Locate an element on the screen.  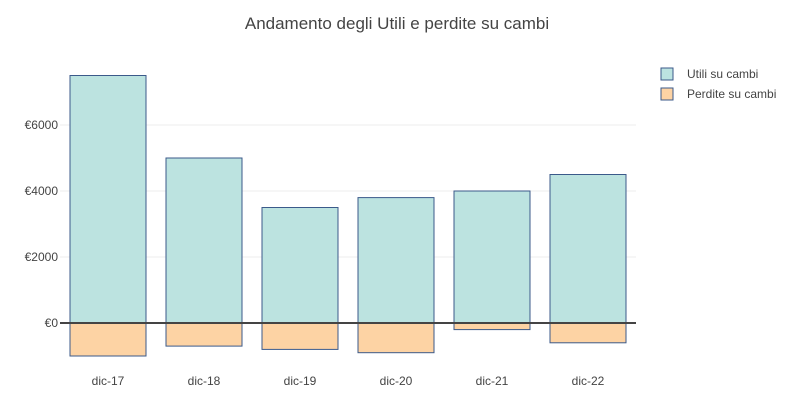
y-tick-label: €4000 is located at coordinates (42, 191).